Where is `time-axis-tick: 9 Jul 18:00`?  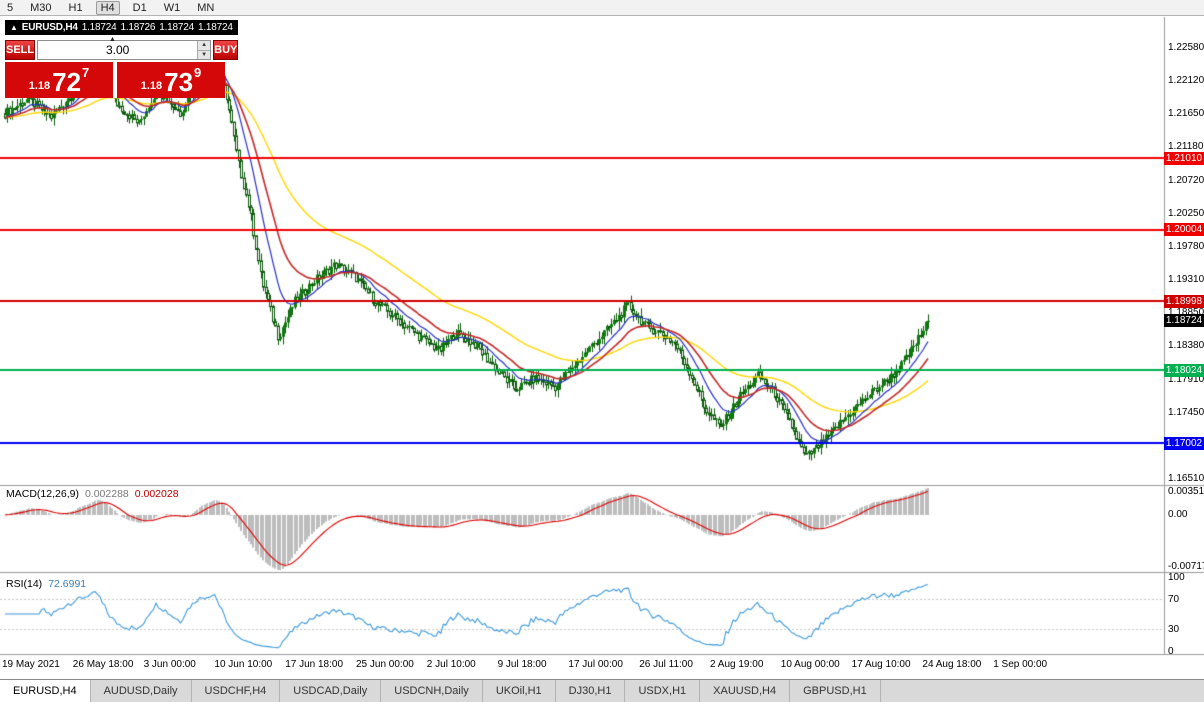
time-axis-tick: 9 Jul 18:00 is located at coordinates (522, 664).